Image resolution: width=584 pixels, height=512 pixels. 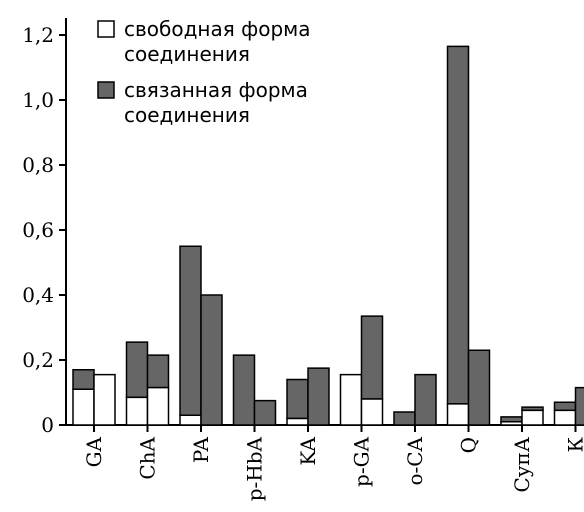 What do you see at coordinates (148, 457) in the screenshot?
I see `x-tick-label-ChA: ChA` at bounding box center [148, 457].